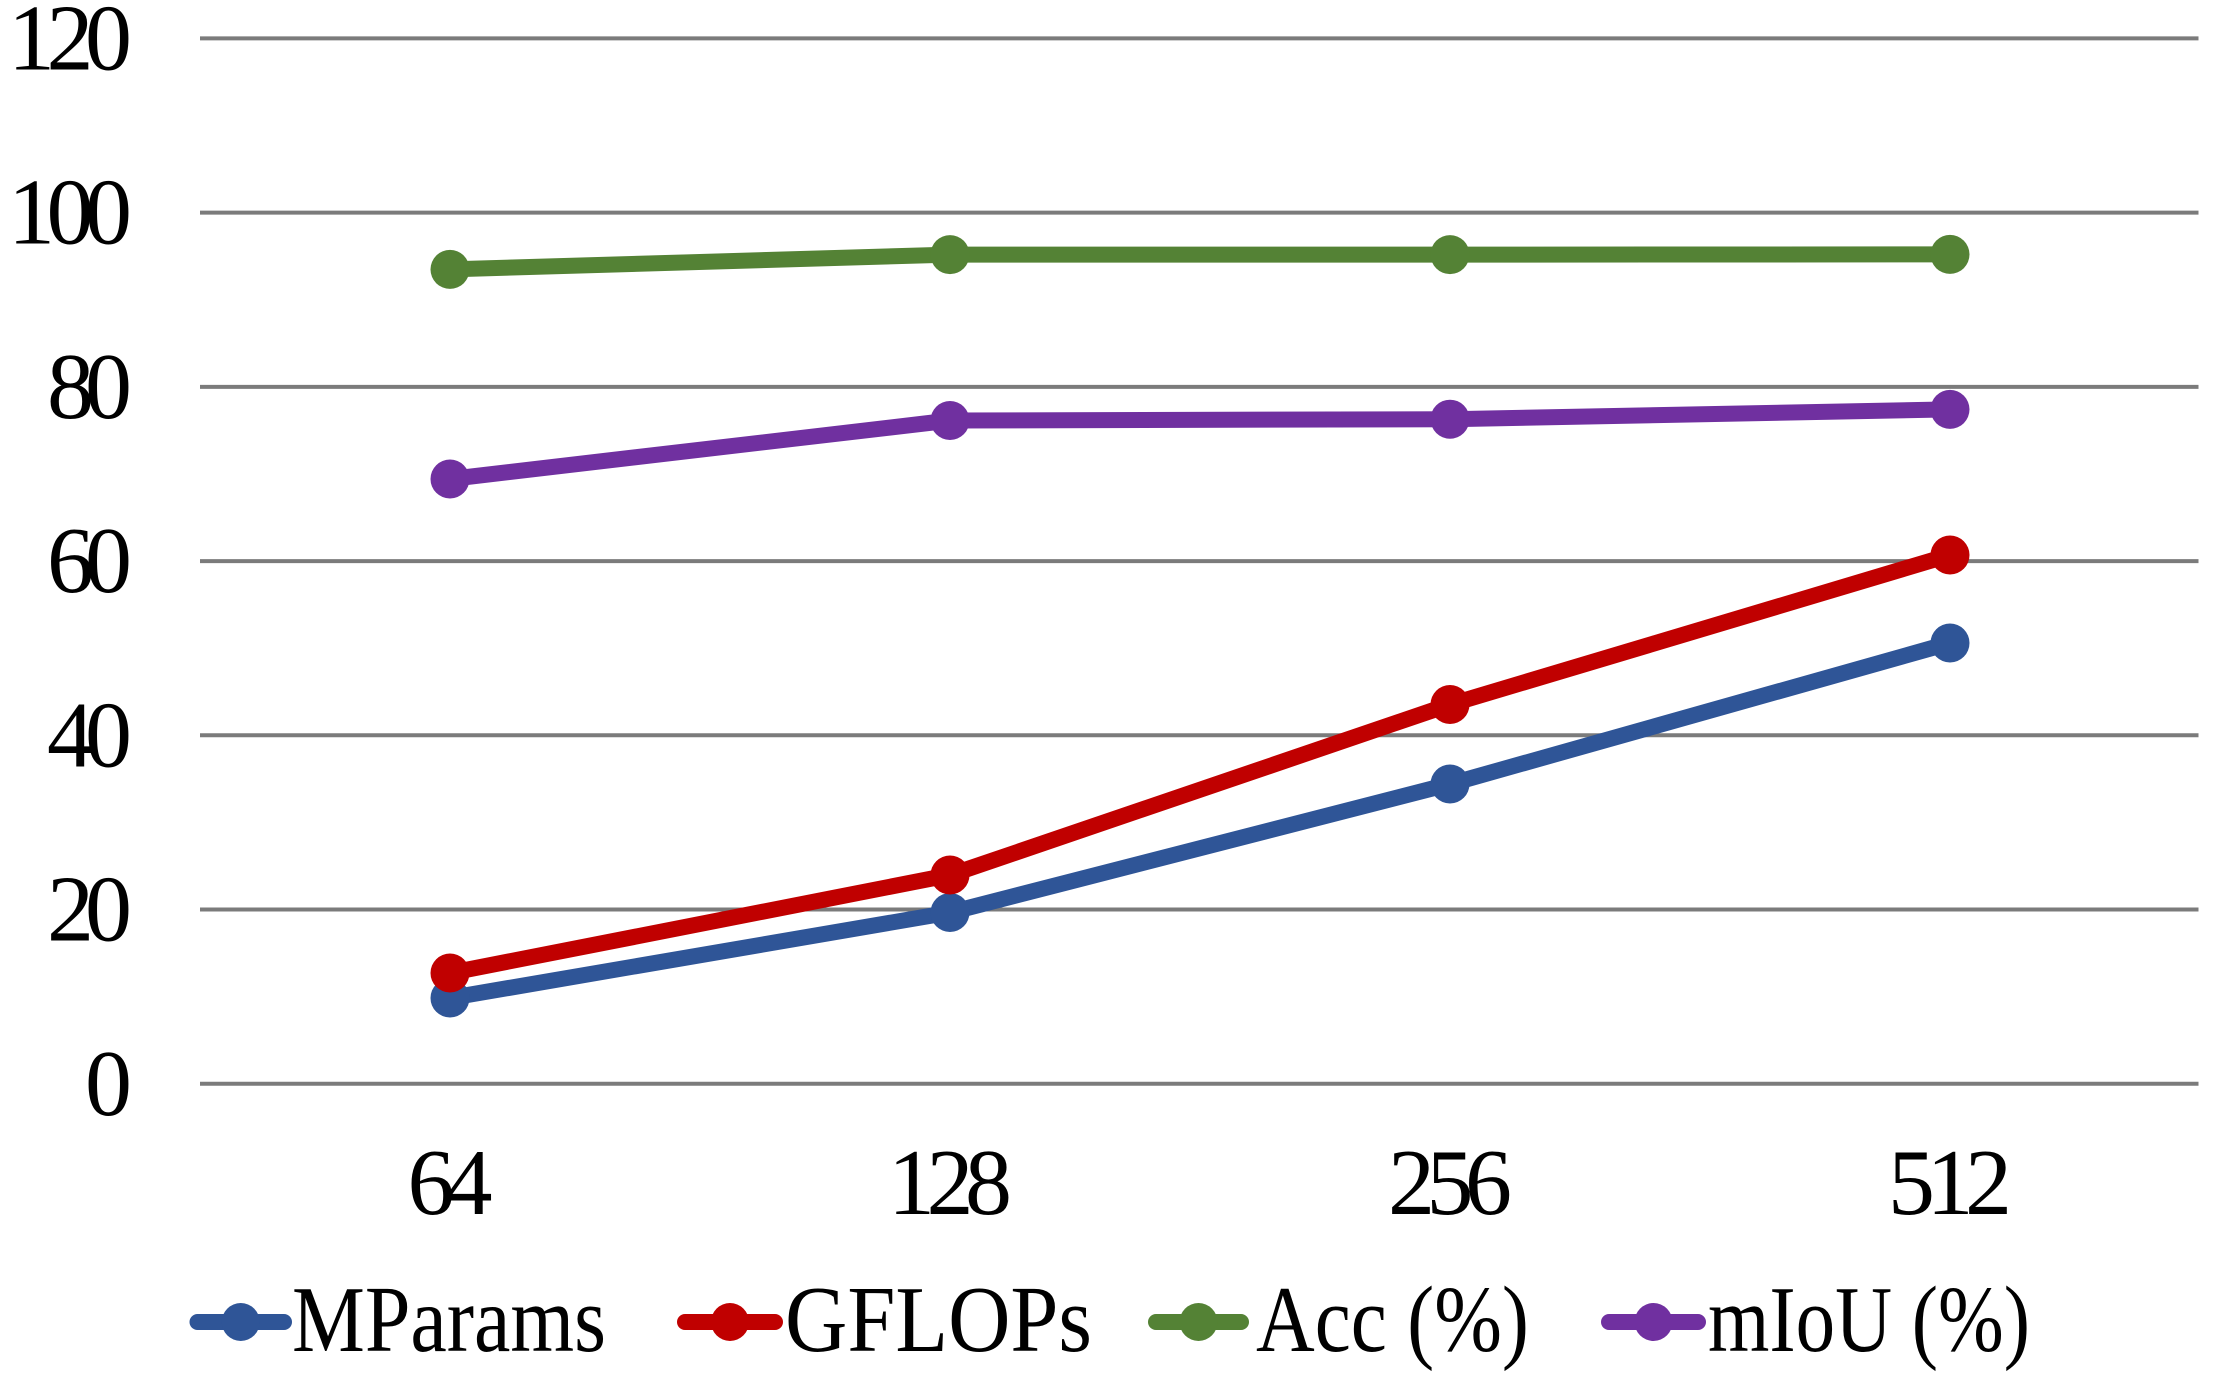 The width and height of the screenshot is (2218, 1378). Describe the element at coordinates (1392, 1320) in the screenshot. I see `svg-text: Acc (%)` at that location.